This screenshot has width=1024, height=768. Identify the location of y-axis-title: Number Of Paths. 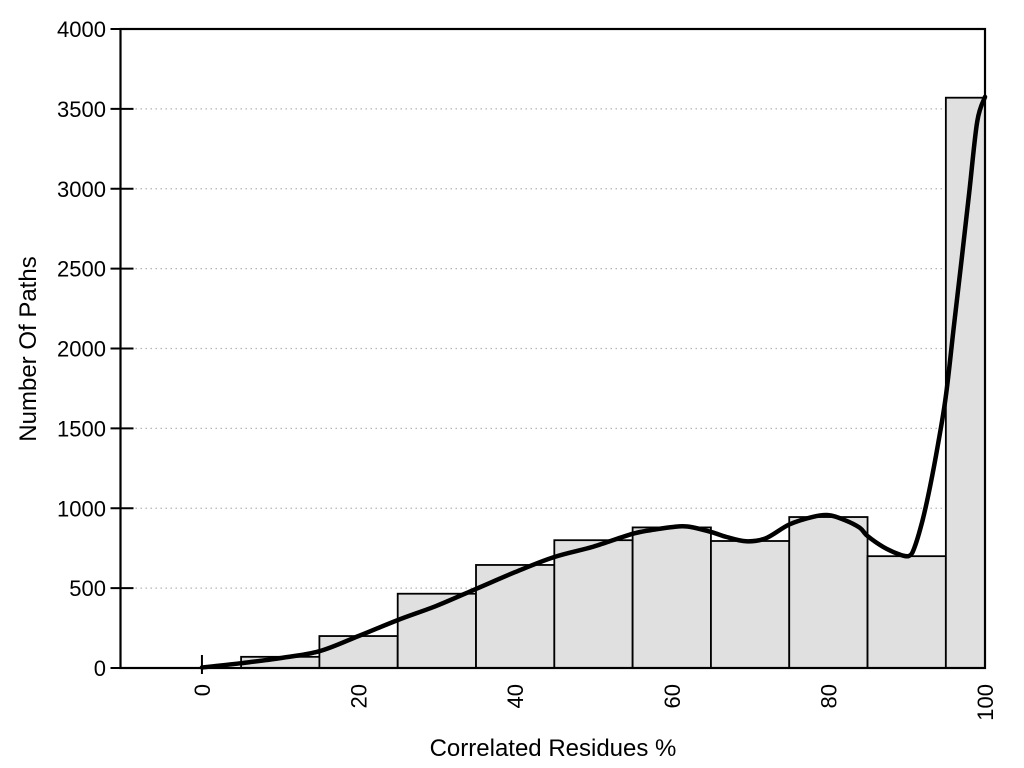
(28, 348).